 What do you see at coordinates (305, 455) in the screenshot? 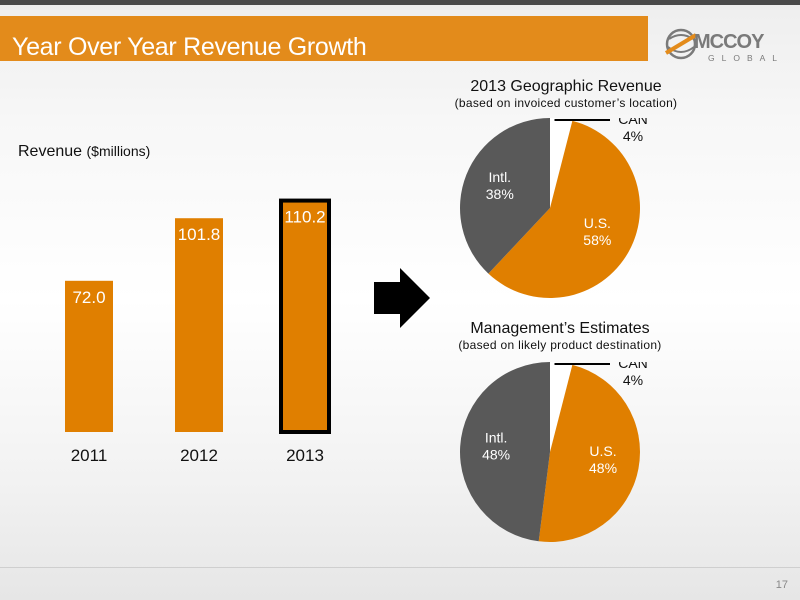
I see `bar-category-label-2013: 2013` at bounding box center [305, 455].